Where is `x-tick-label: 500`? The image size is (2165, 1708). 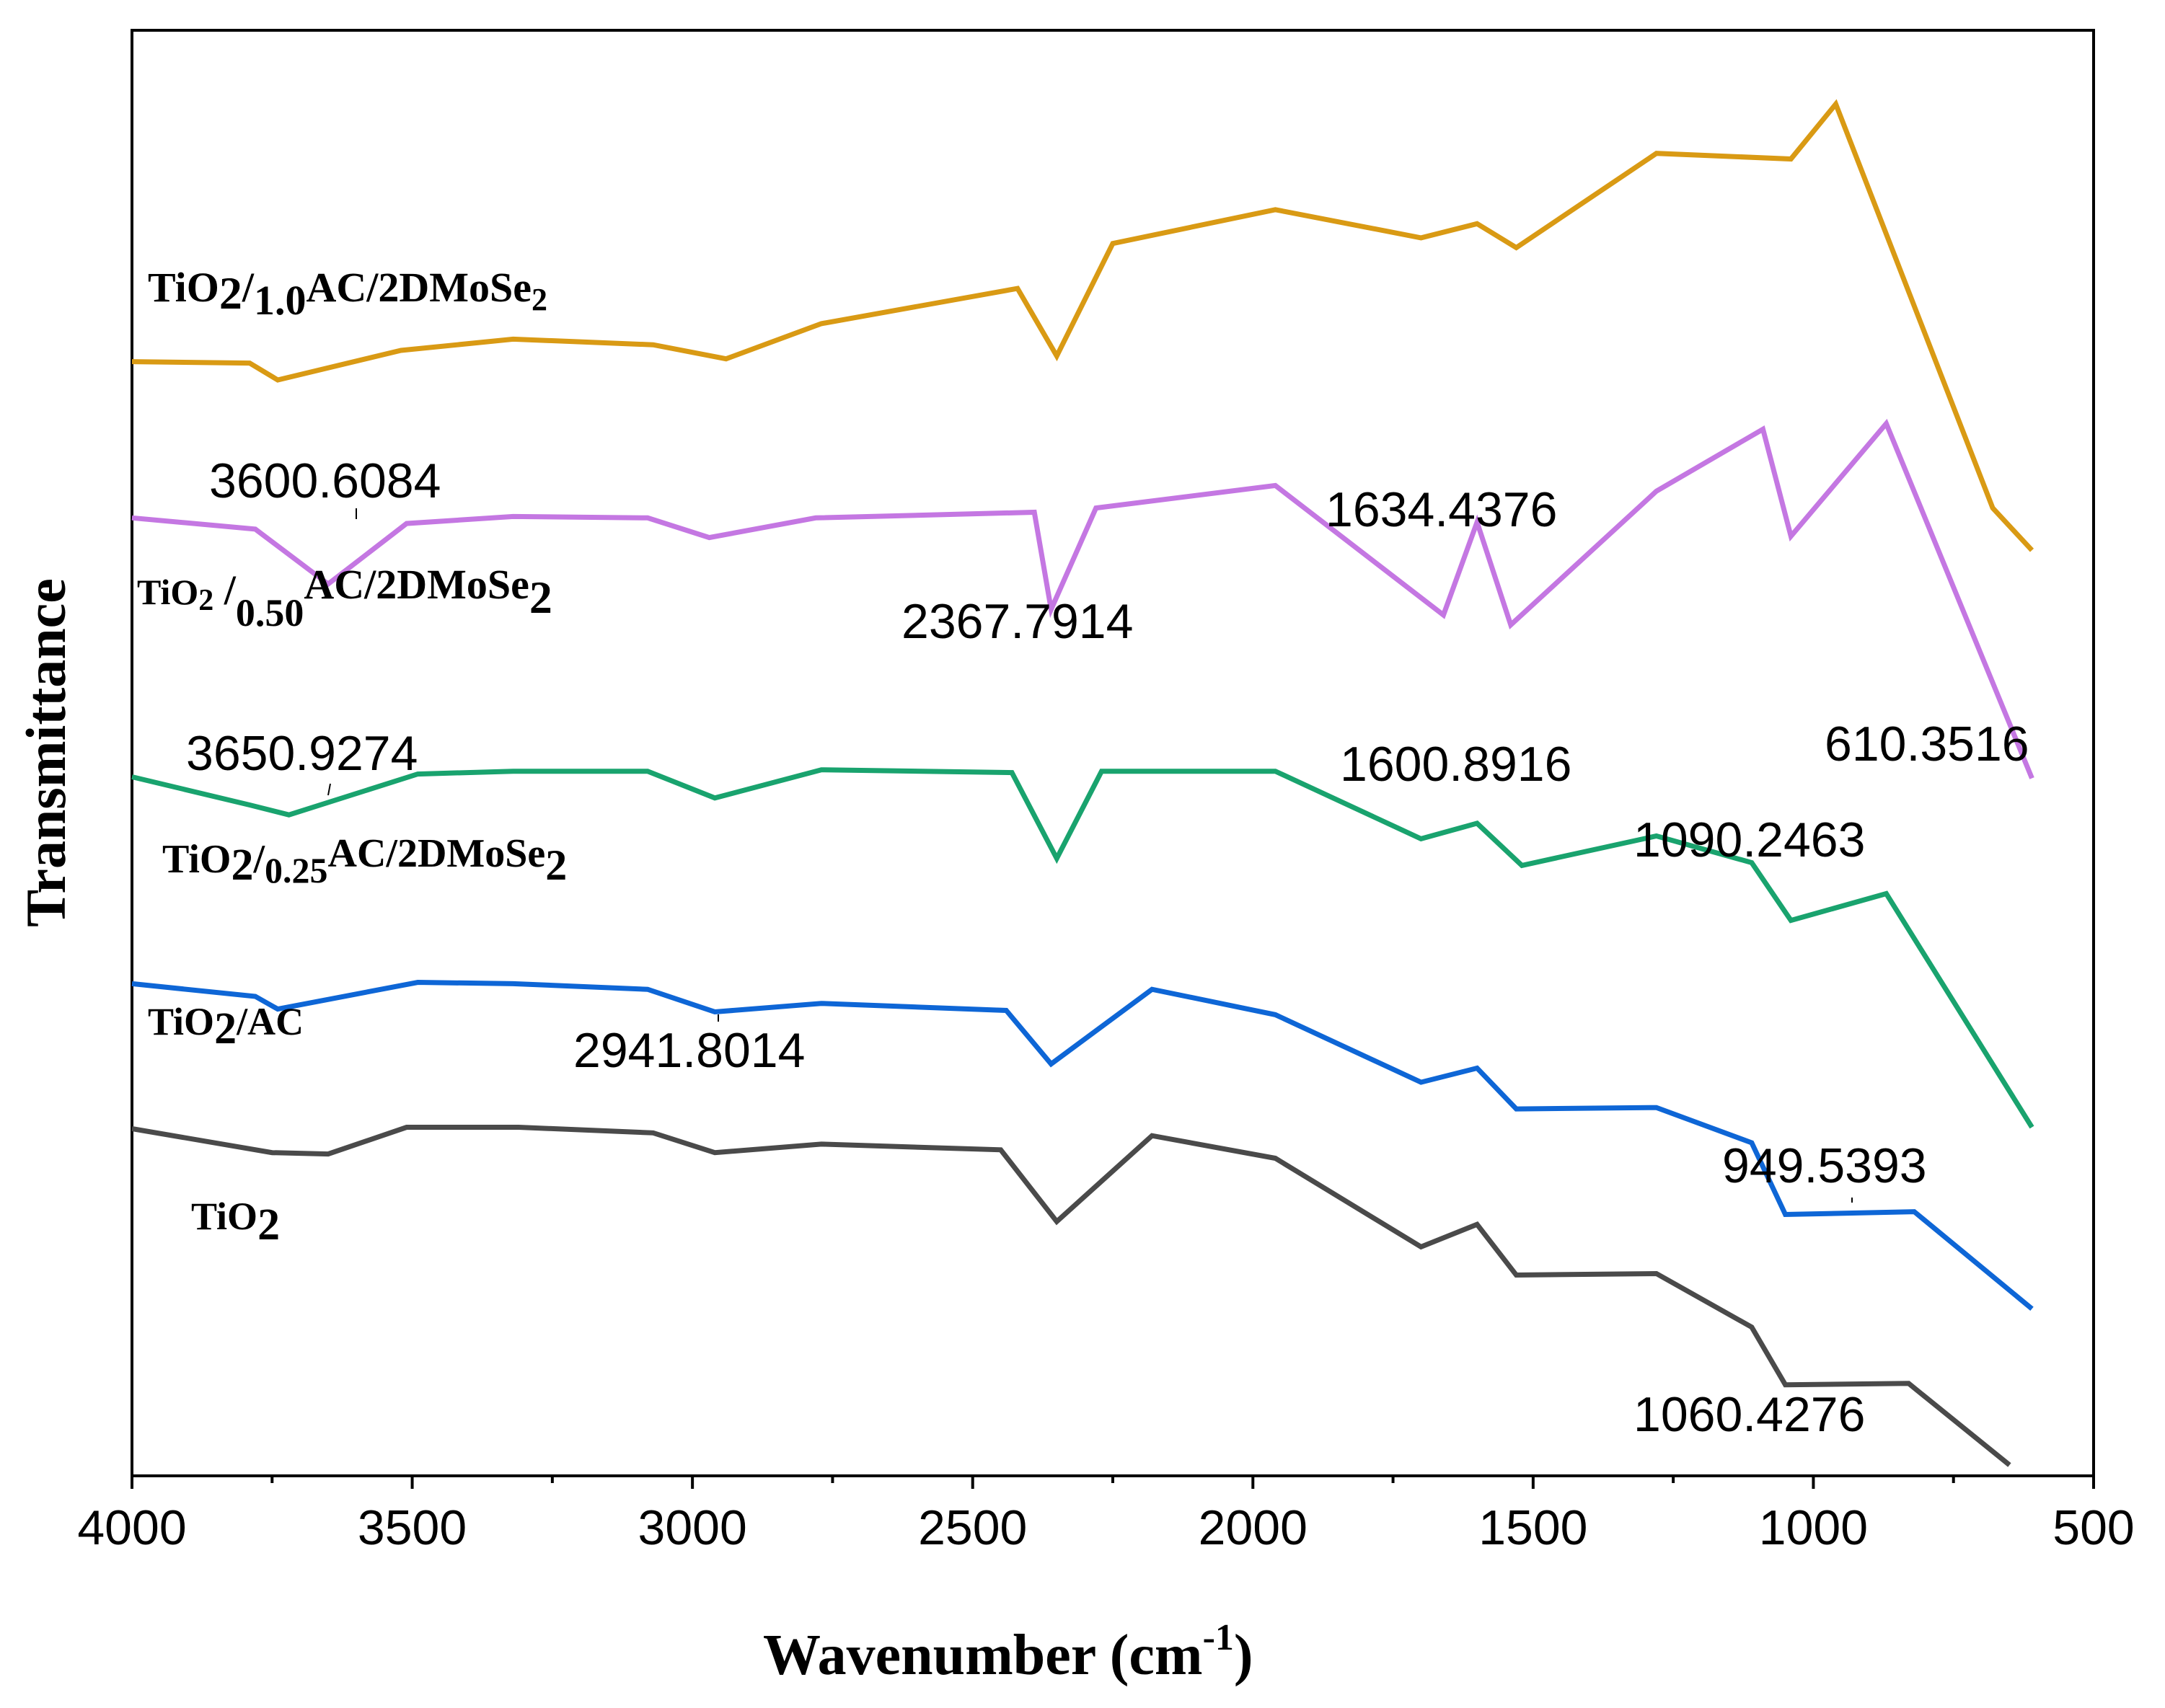 x-tick-label: 500 is located at coordinates (2093, 1528).